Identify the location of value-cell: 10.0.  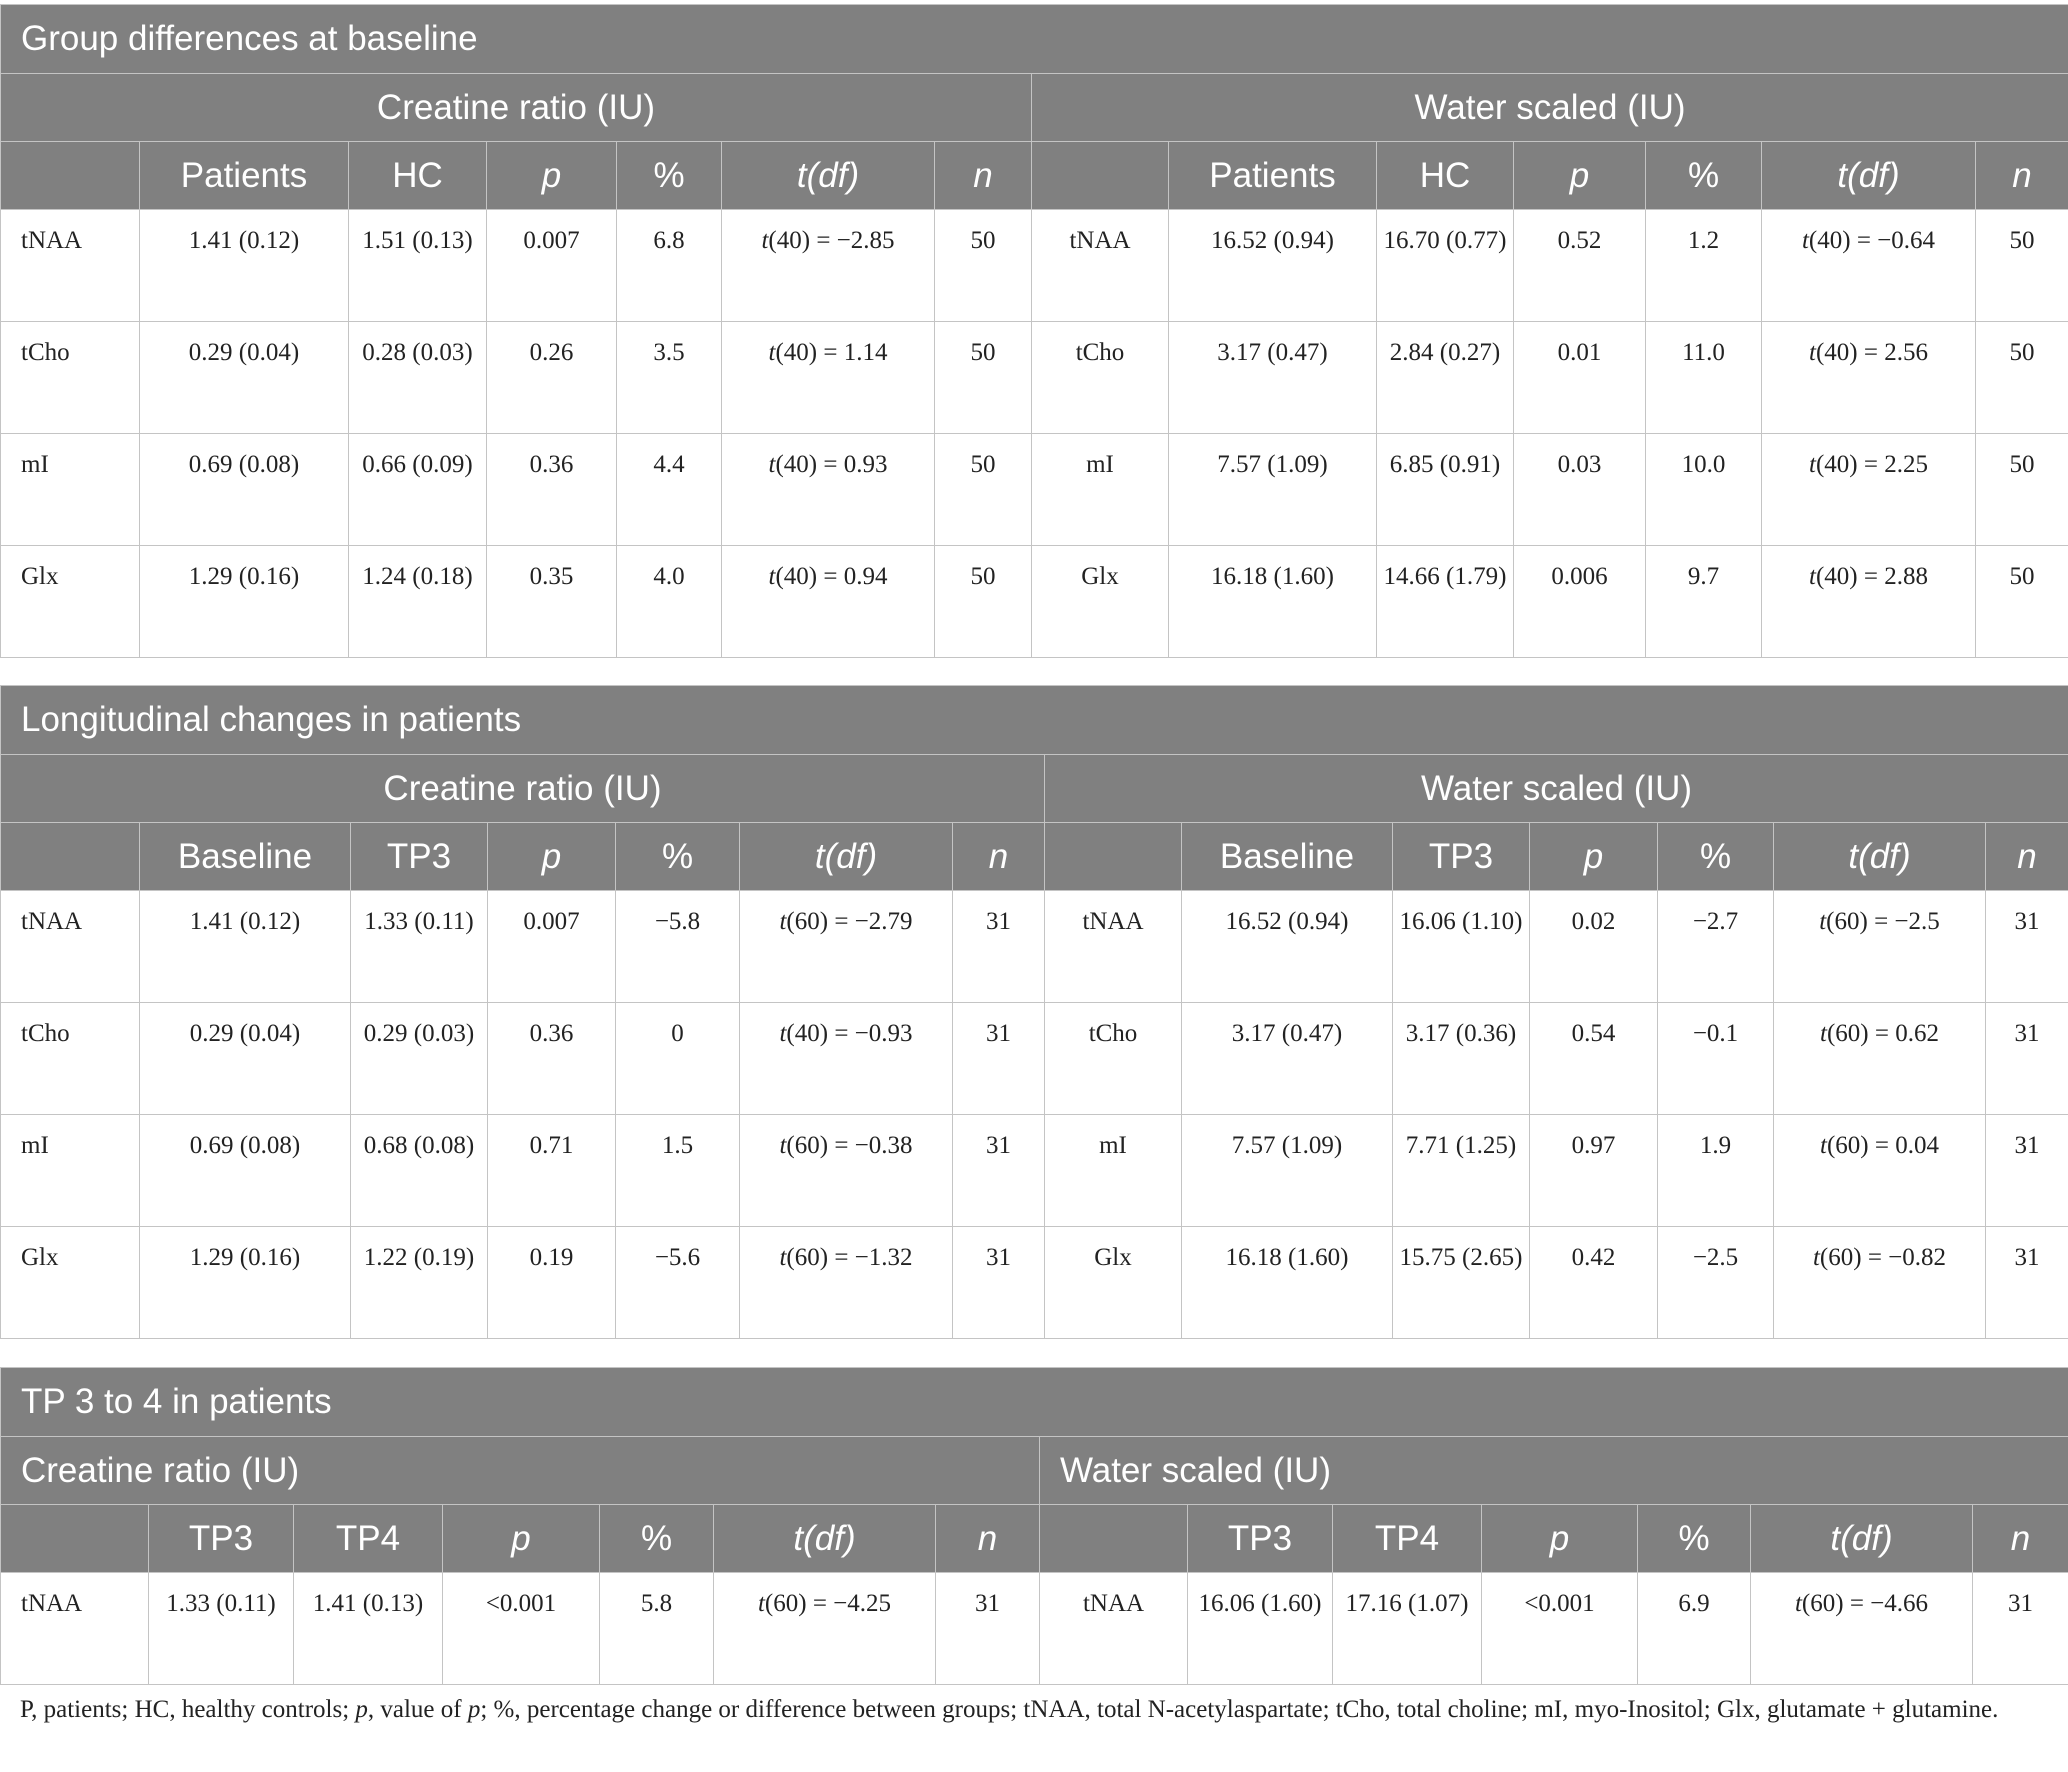
(1703, 489).